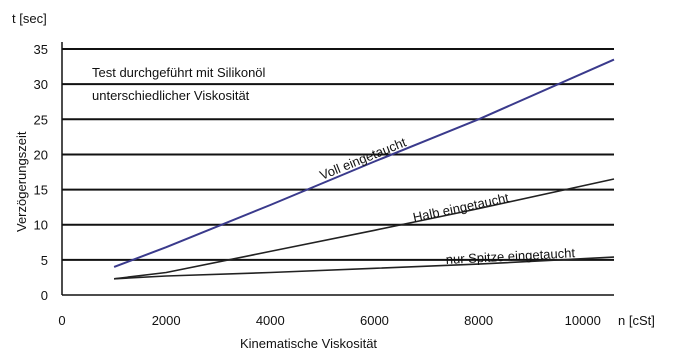 The width and height of the screenshot is (676, 356). Describe the element at coordinates (29, 18) in the screenshot. I see `y-axis-unit-label: t [sec]` at that location.